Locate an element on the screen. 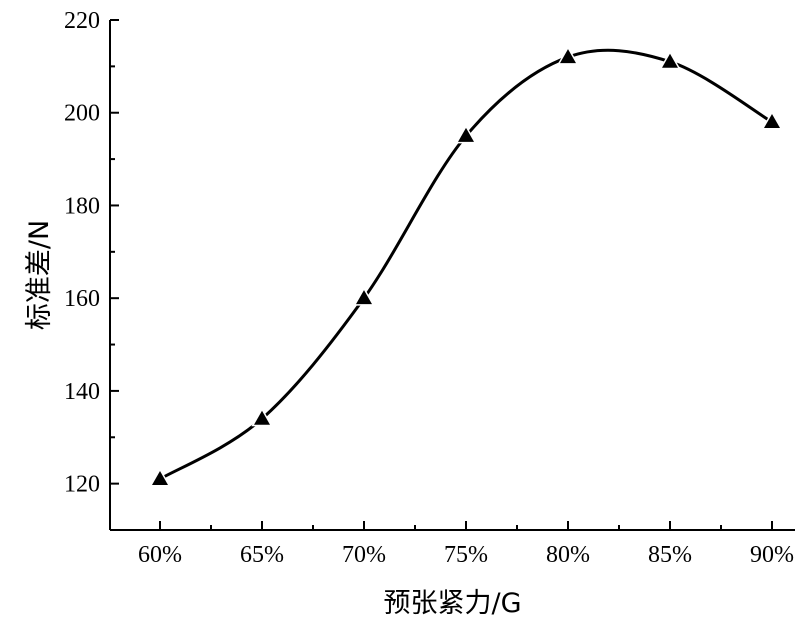 This screenshot has width=800, height=620. y-tick-label: 160 is located at coordinates (82, 299).